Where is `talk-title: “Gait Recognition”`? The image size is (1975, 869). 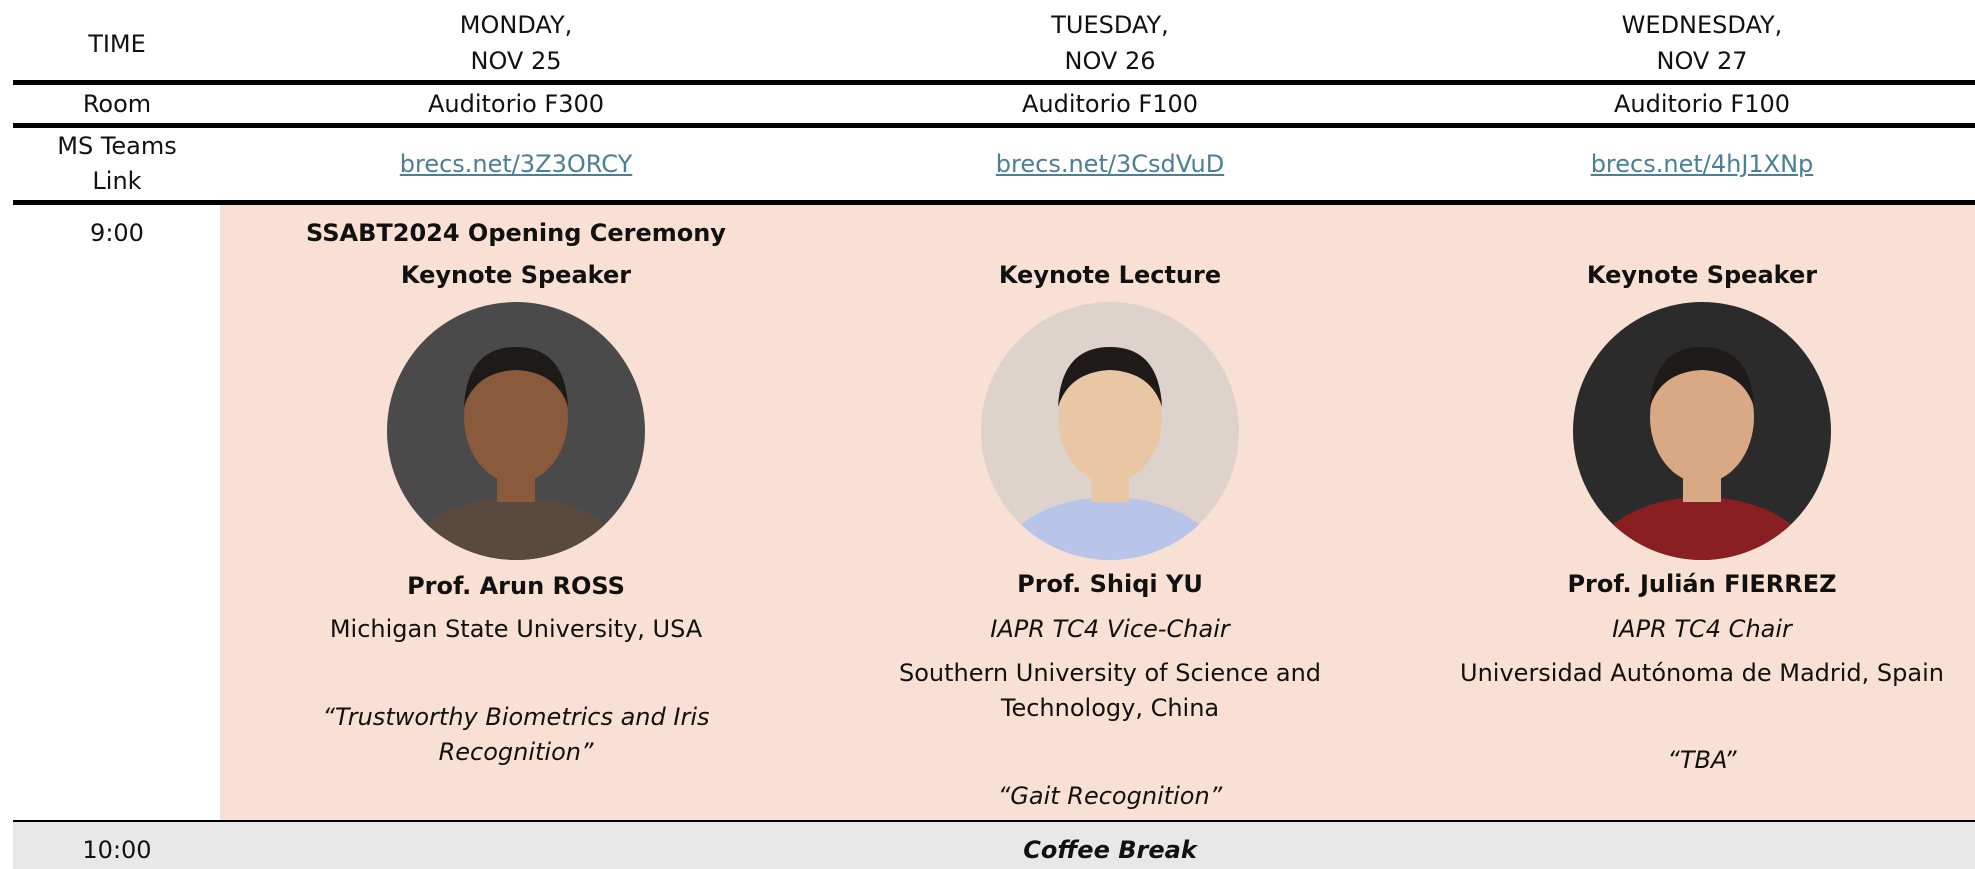 talk-title: “Gait Recognition” is located at coordinates (1110, 796).